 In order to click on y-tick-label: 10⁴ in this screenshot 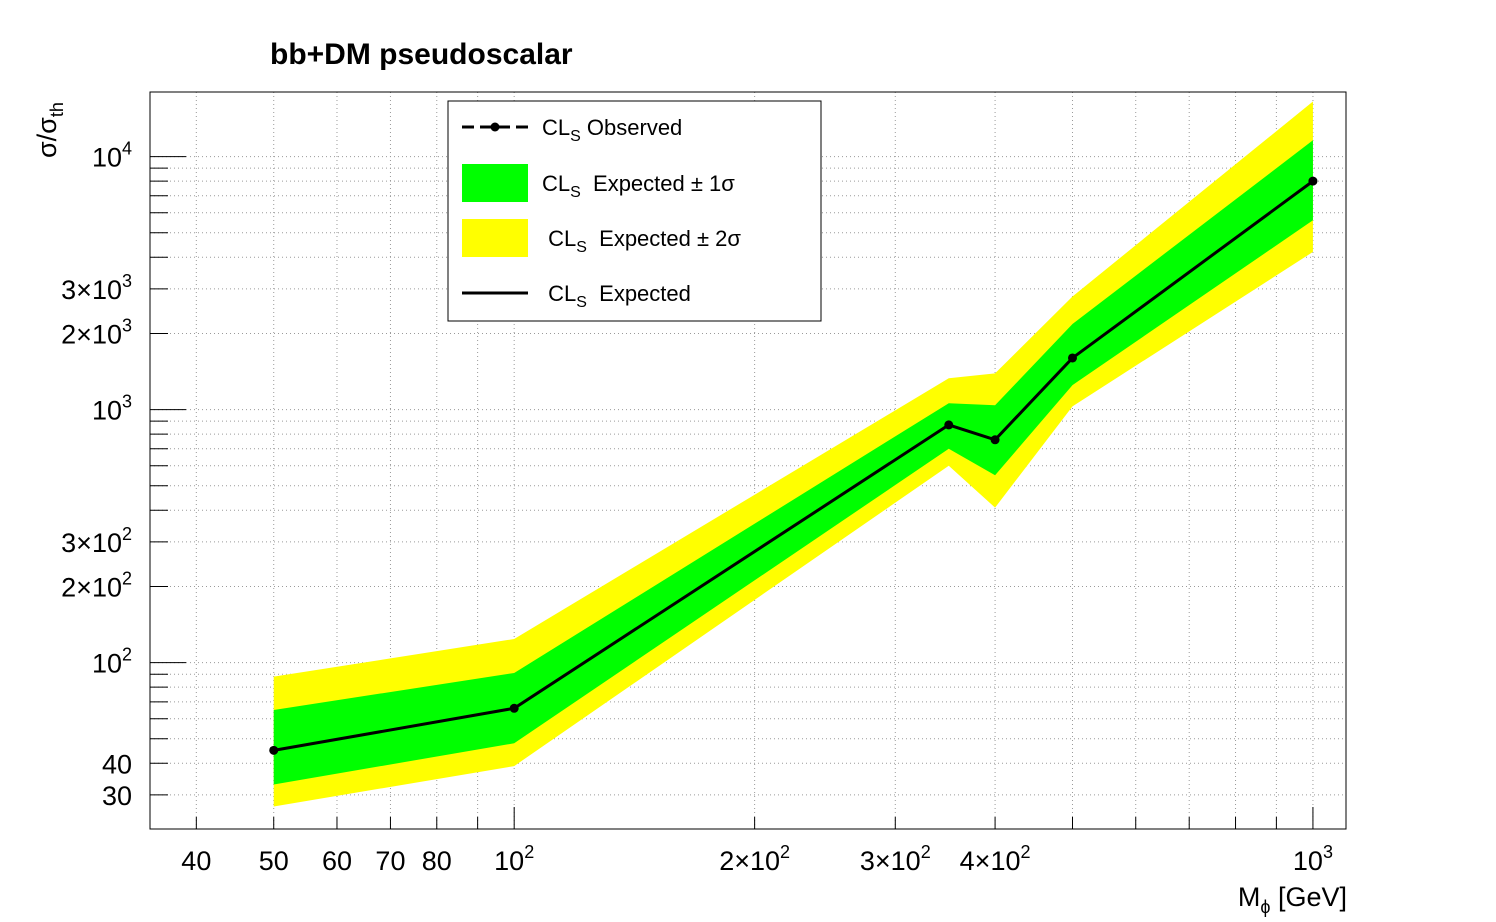, I will do `click(112, 156)`.